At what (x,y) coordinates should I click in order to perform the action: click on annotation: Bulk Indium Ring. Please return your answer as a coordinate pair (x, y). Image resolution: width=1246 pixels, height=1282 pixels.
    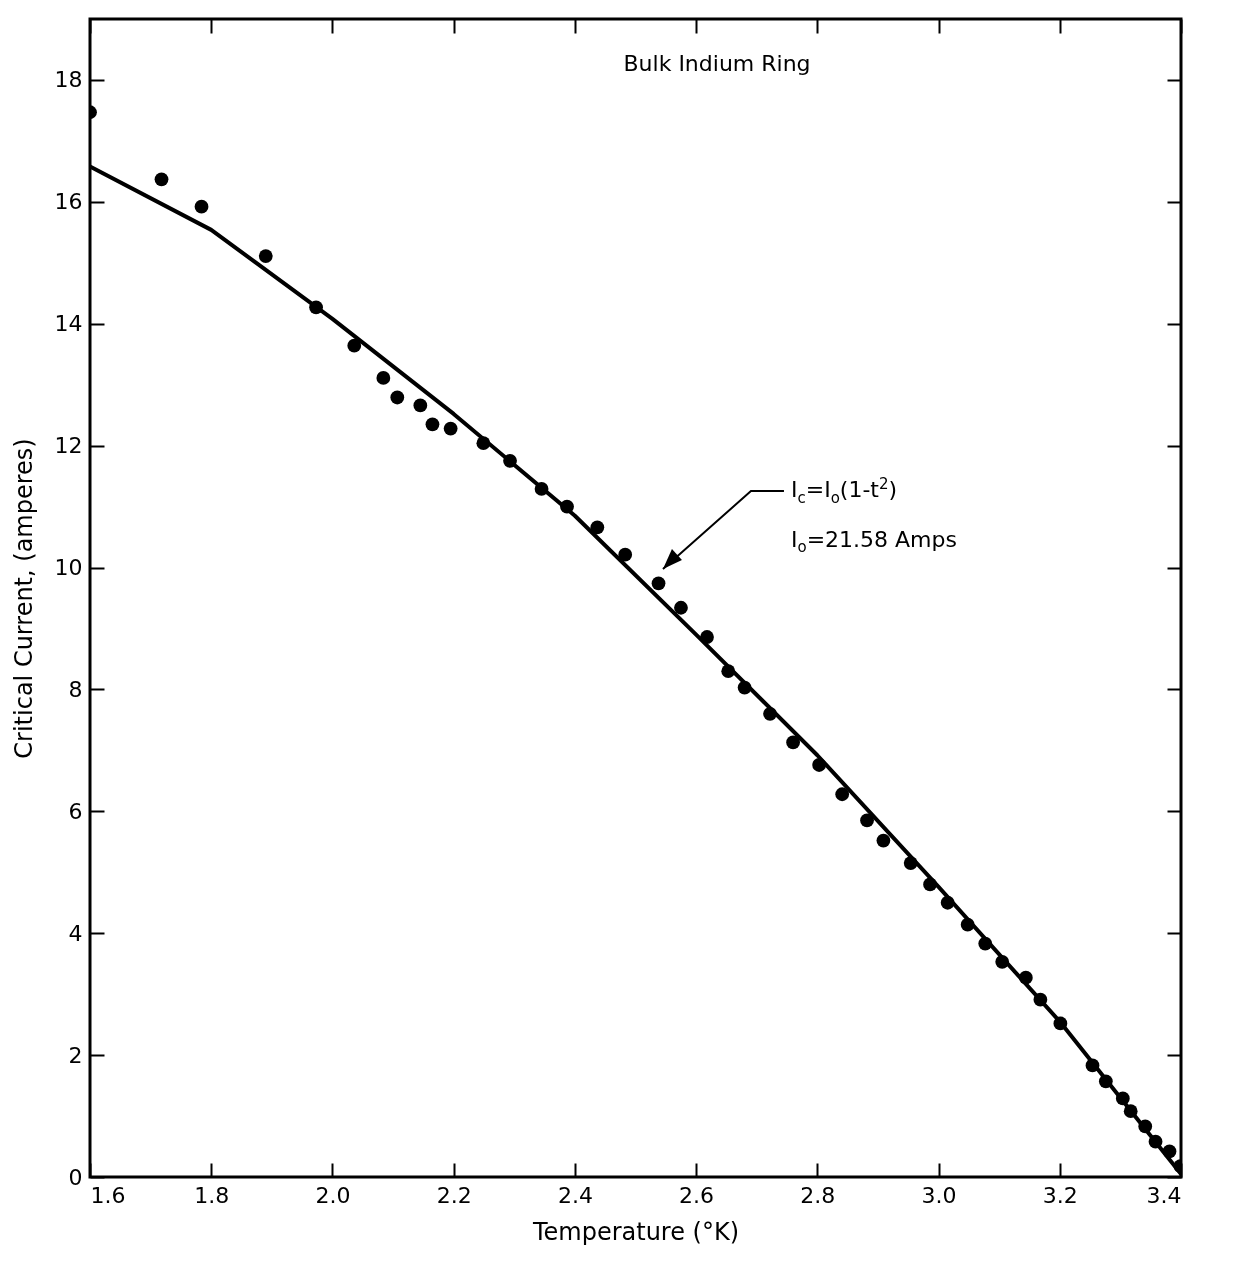
    Looking at the image, I should click on (717, 63).